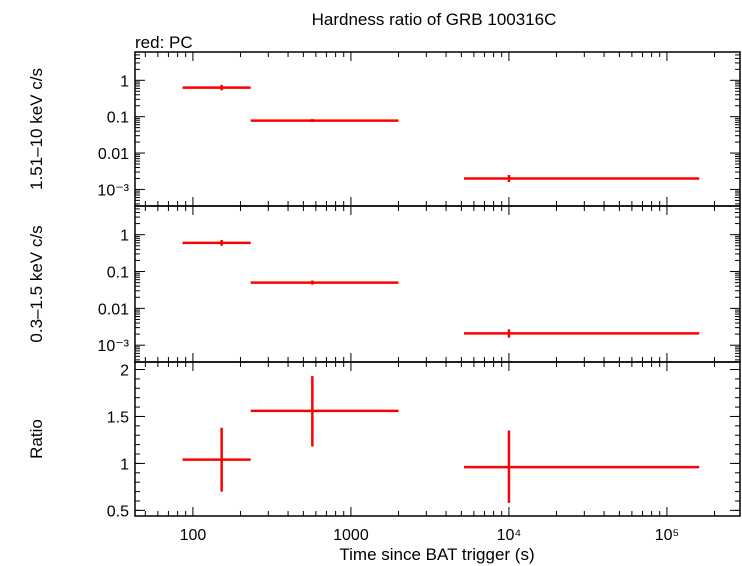 This screenshot has width=742, height=566. What do you see at coordinates (434, 19) in the screenshot?
I see `chart-title: Hardness ratio of GRB 100316C` at bounding box center [434, 19].